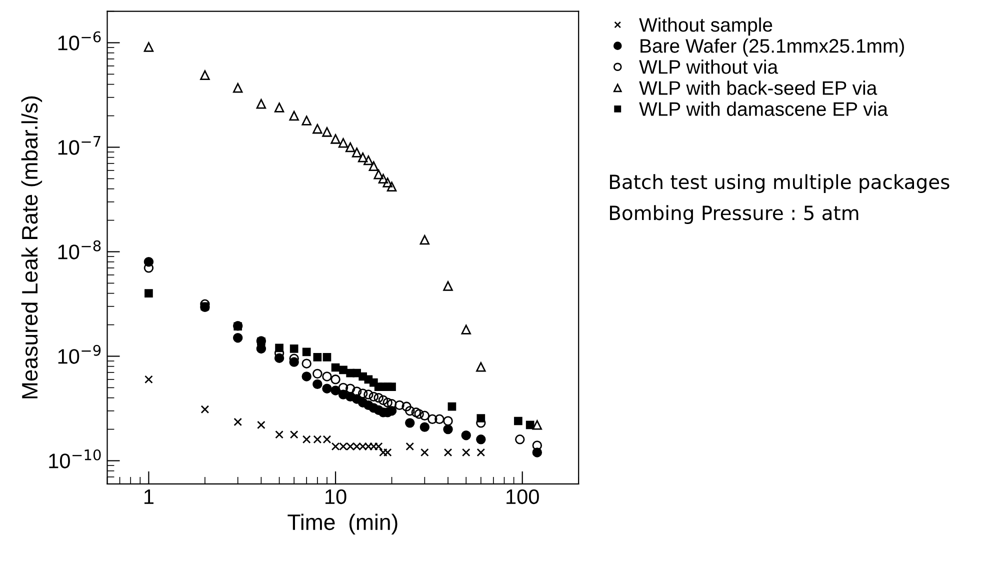 This screenshot has width=984, height=564. What do you see at coordinates (708, 67) in the screenshot?
I see `legend-label: WLP without via` at bounding box center [708, 67].